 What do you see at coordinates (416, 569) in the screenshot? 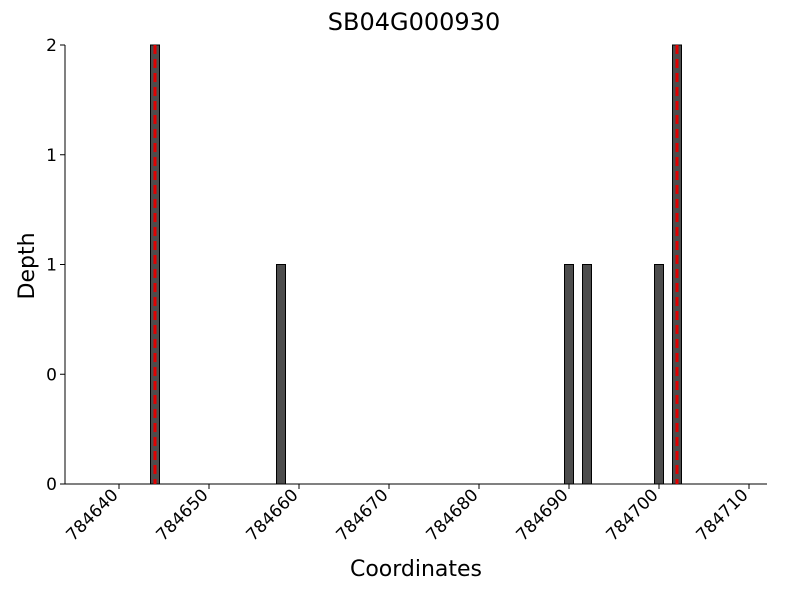
I see `x-axis-label: Coordinates` at bounding box center [416, 569].